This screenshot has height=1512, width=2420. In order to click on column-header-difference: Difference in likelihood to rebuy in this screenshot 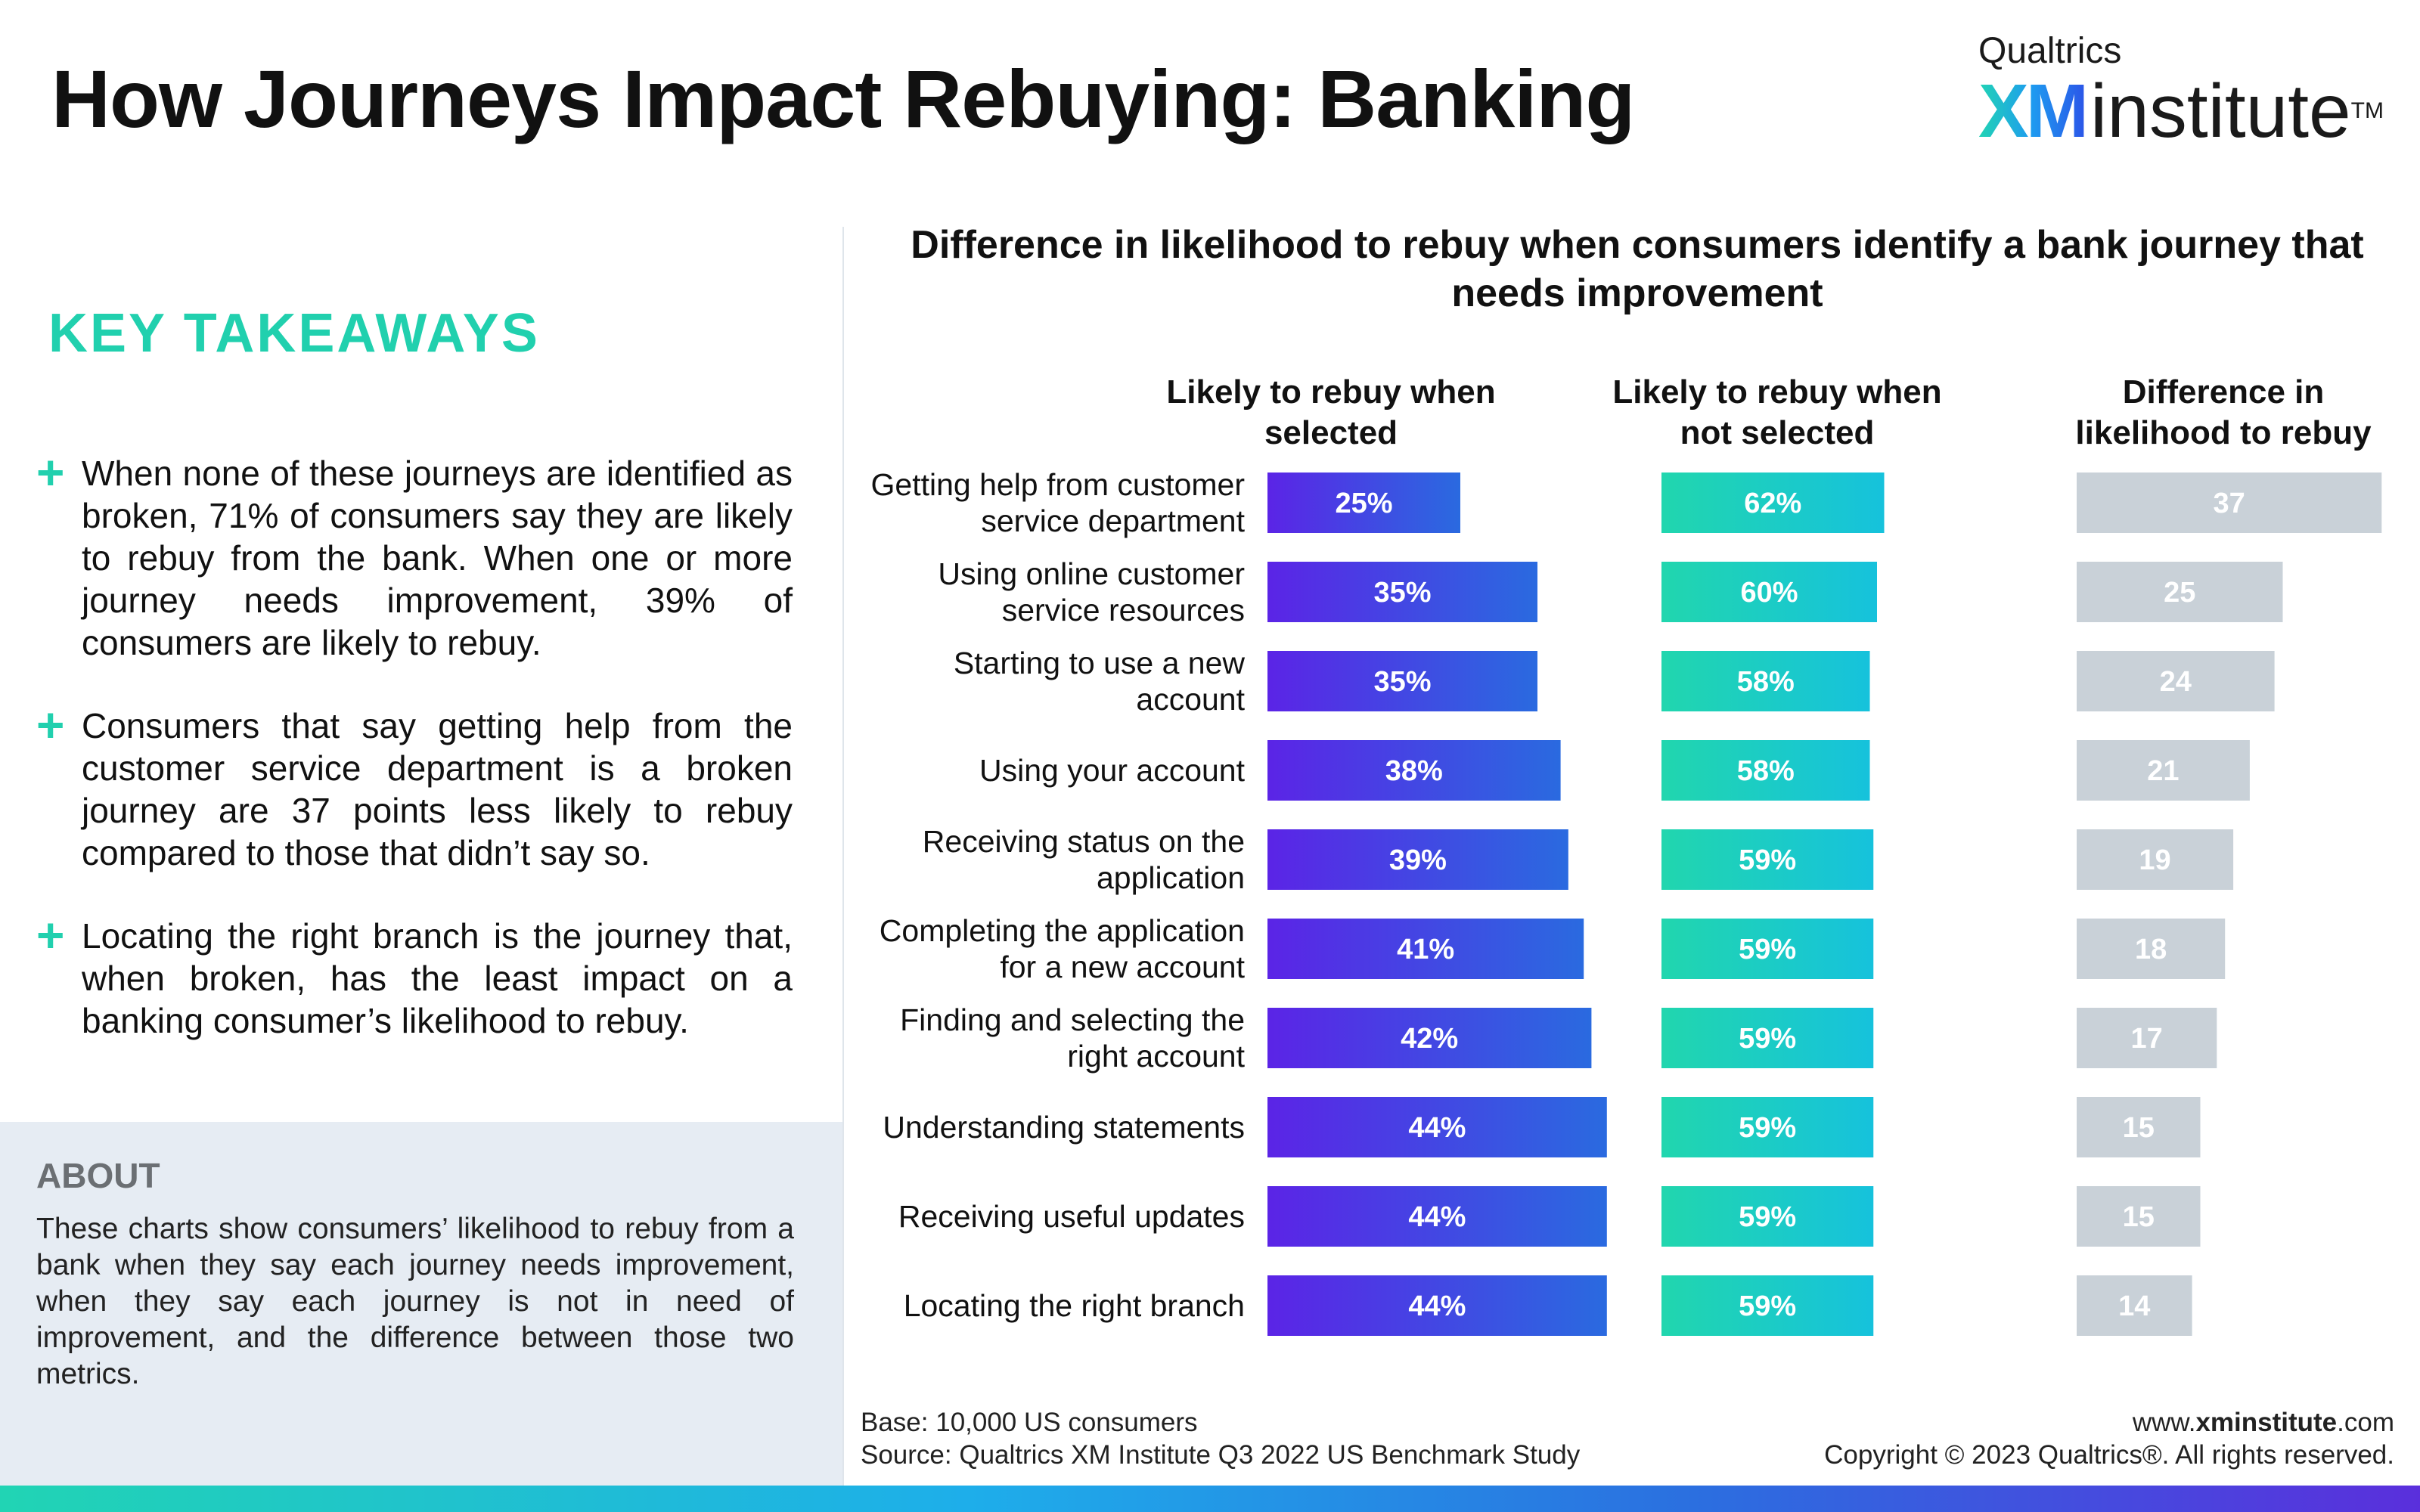, I will do `click(2223, 412)`.